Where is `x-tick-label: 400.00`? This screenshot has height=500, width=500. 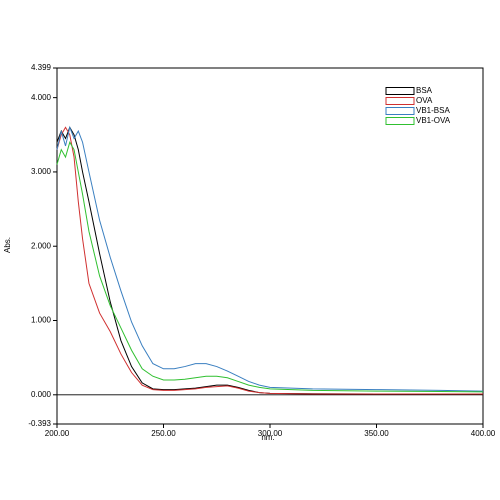
x-tick-label: 400.00 is located at coordinates (483, 433).